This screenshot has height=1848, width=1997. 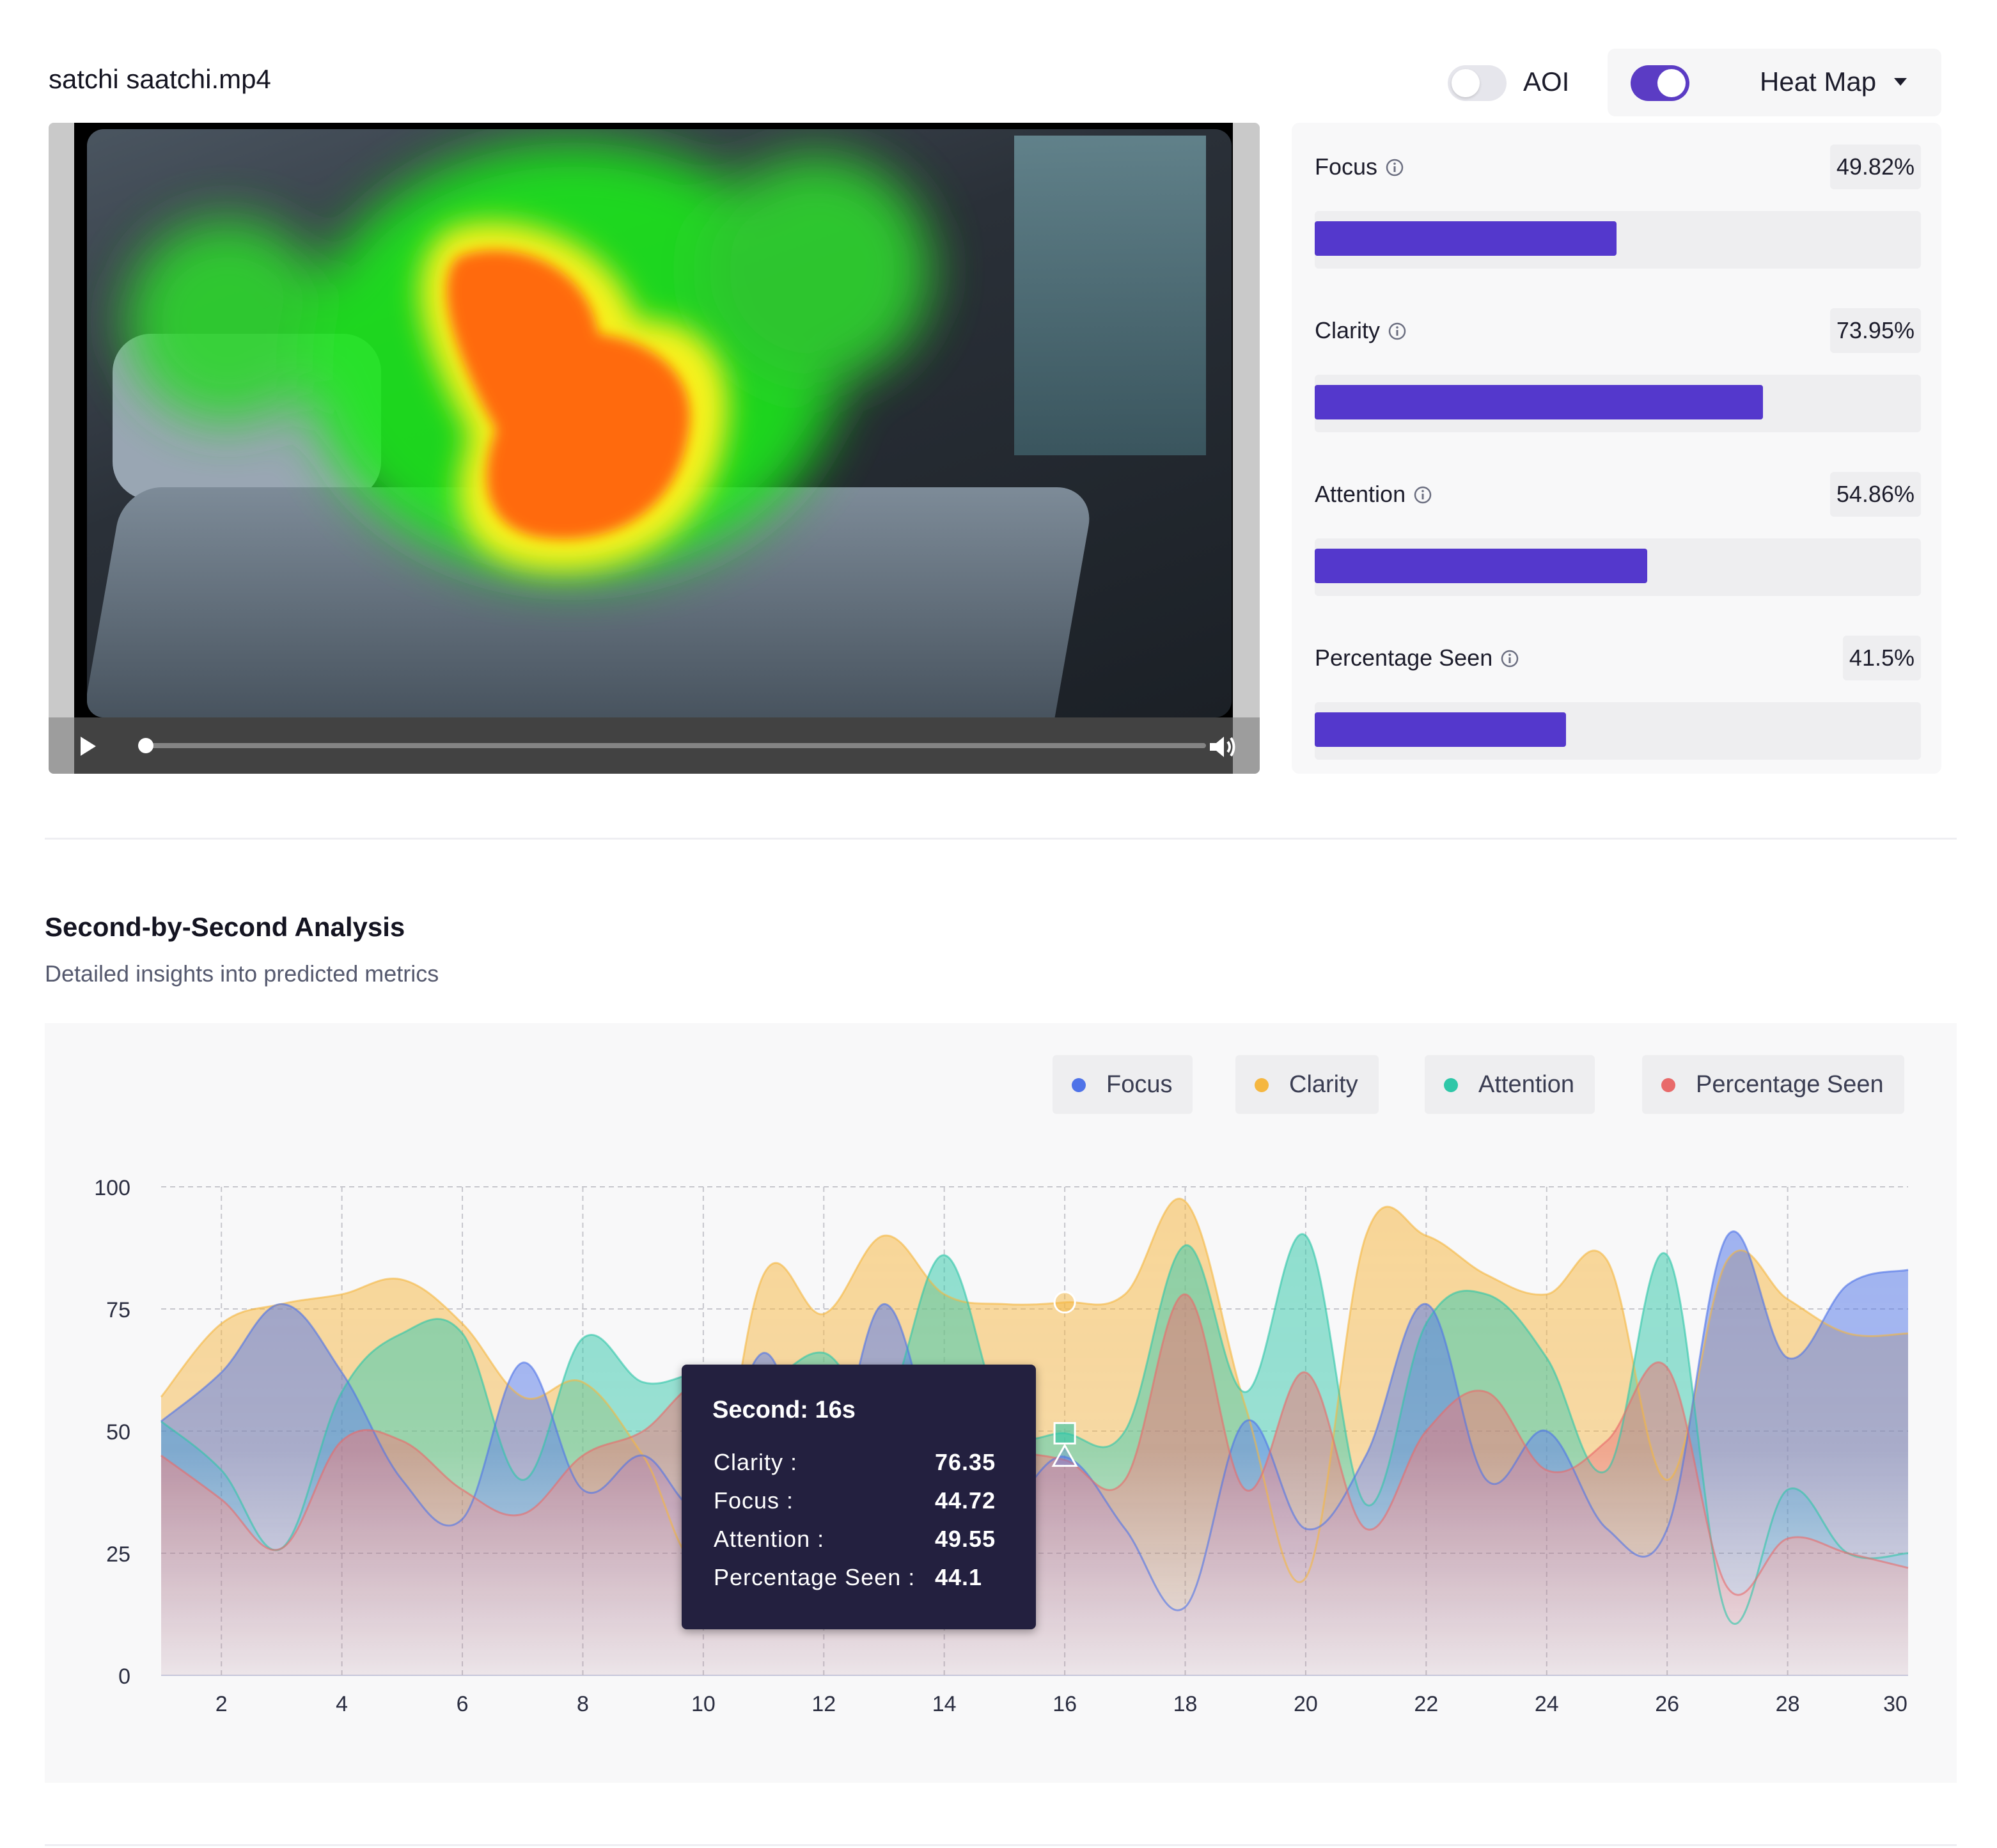 What do you see at coordinates (112, 1188) in the screenshot?
I see `y-tick-label: 100` at bounding box center [112, 1188].